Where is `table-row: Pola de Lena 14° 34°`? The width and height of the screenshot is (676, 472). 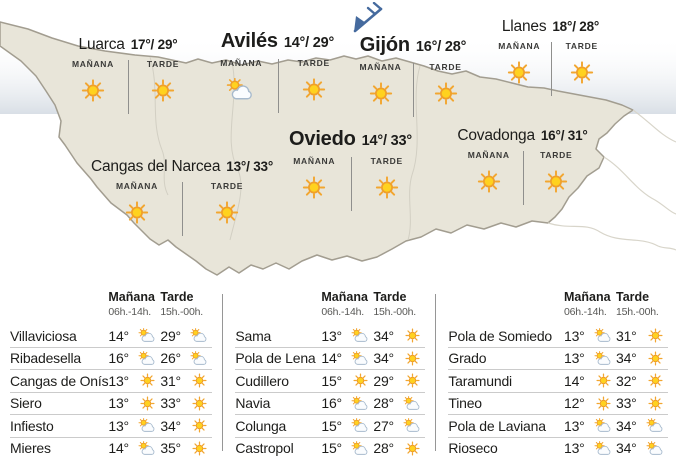 table-row: Pola de Lena 14° 34° is located at coordinates (330, 358).